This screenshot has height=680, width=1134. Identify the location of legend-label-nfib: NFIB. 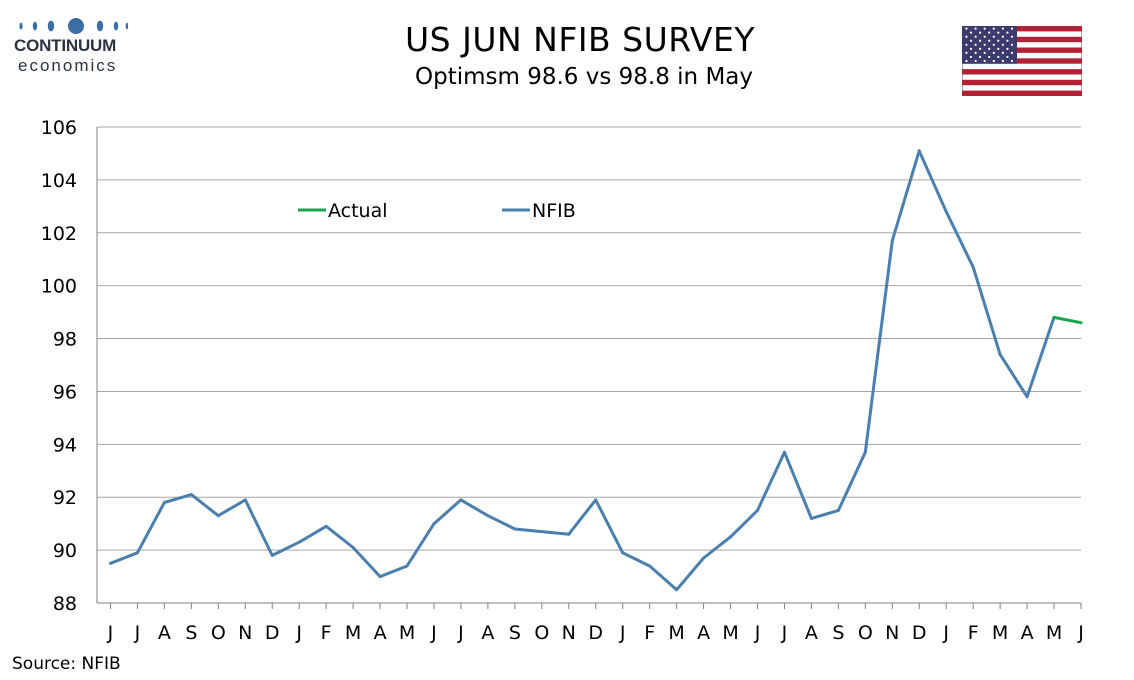
(554, 211).